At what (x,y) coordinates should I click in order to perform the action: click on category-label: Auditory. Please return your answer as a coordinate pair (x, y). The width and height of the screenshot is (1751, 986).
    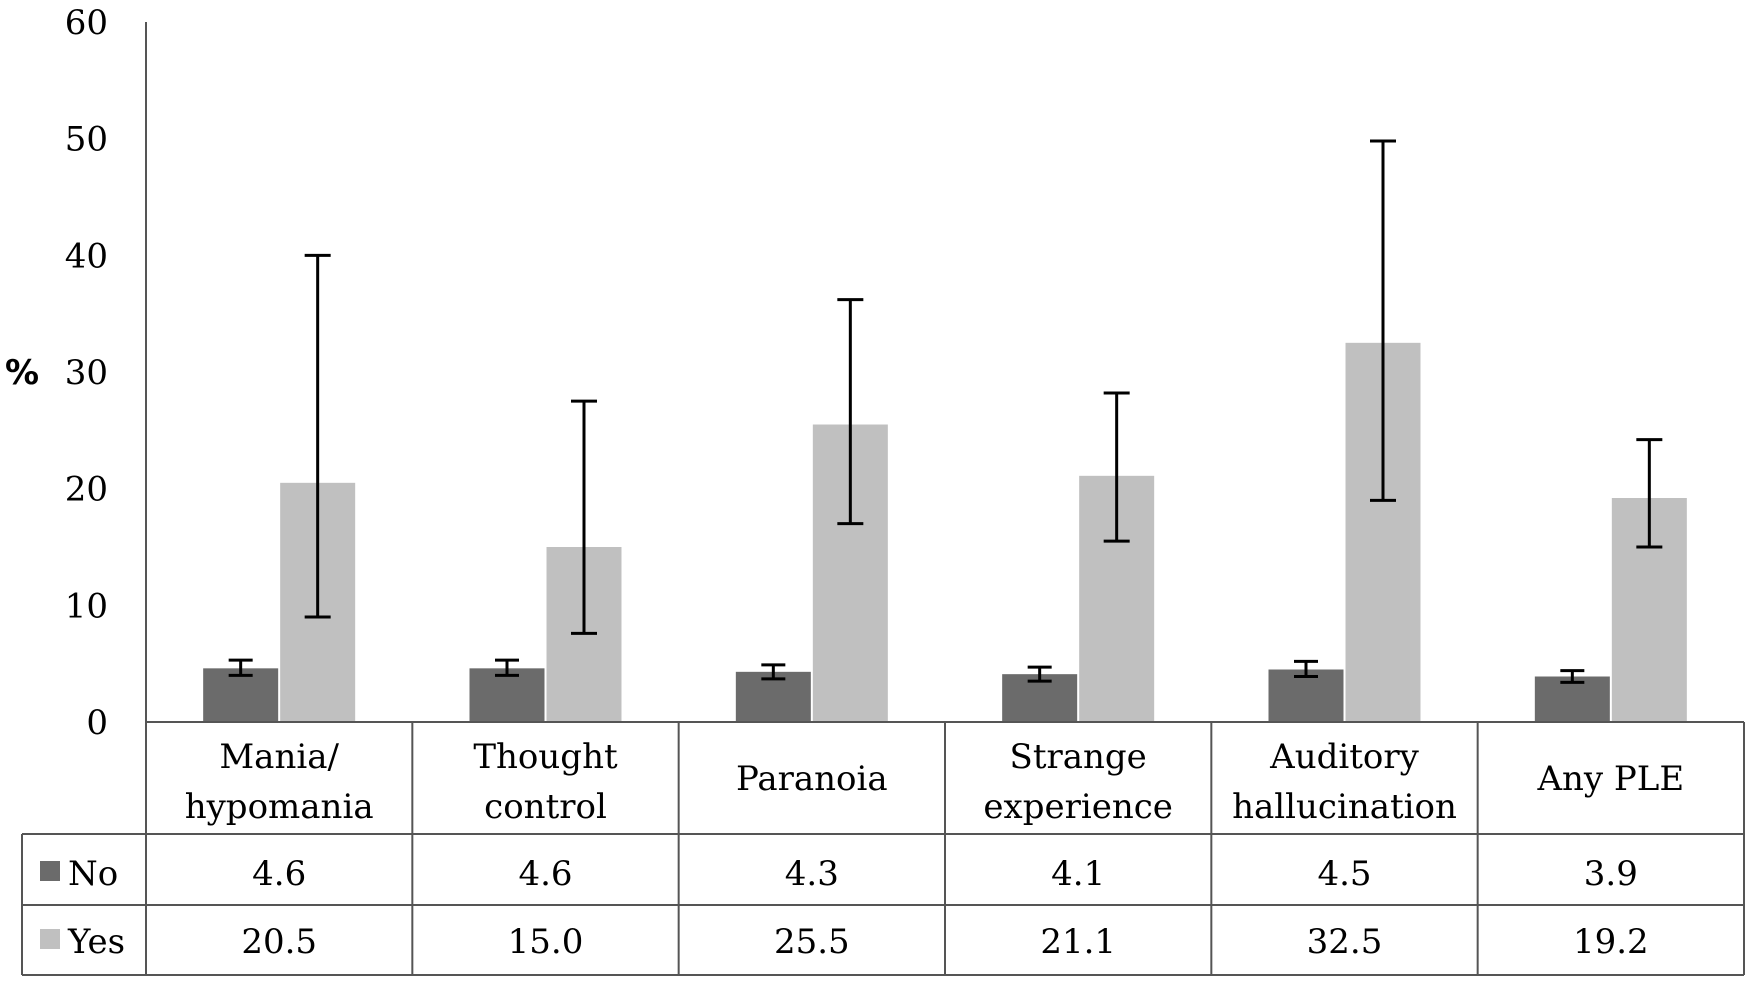
    Looking at the image, I should click on (1344, 757).